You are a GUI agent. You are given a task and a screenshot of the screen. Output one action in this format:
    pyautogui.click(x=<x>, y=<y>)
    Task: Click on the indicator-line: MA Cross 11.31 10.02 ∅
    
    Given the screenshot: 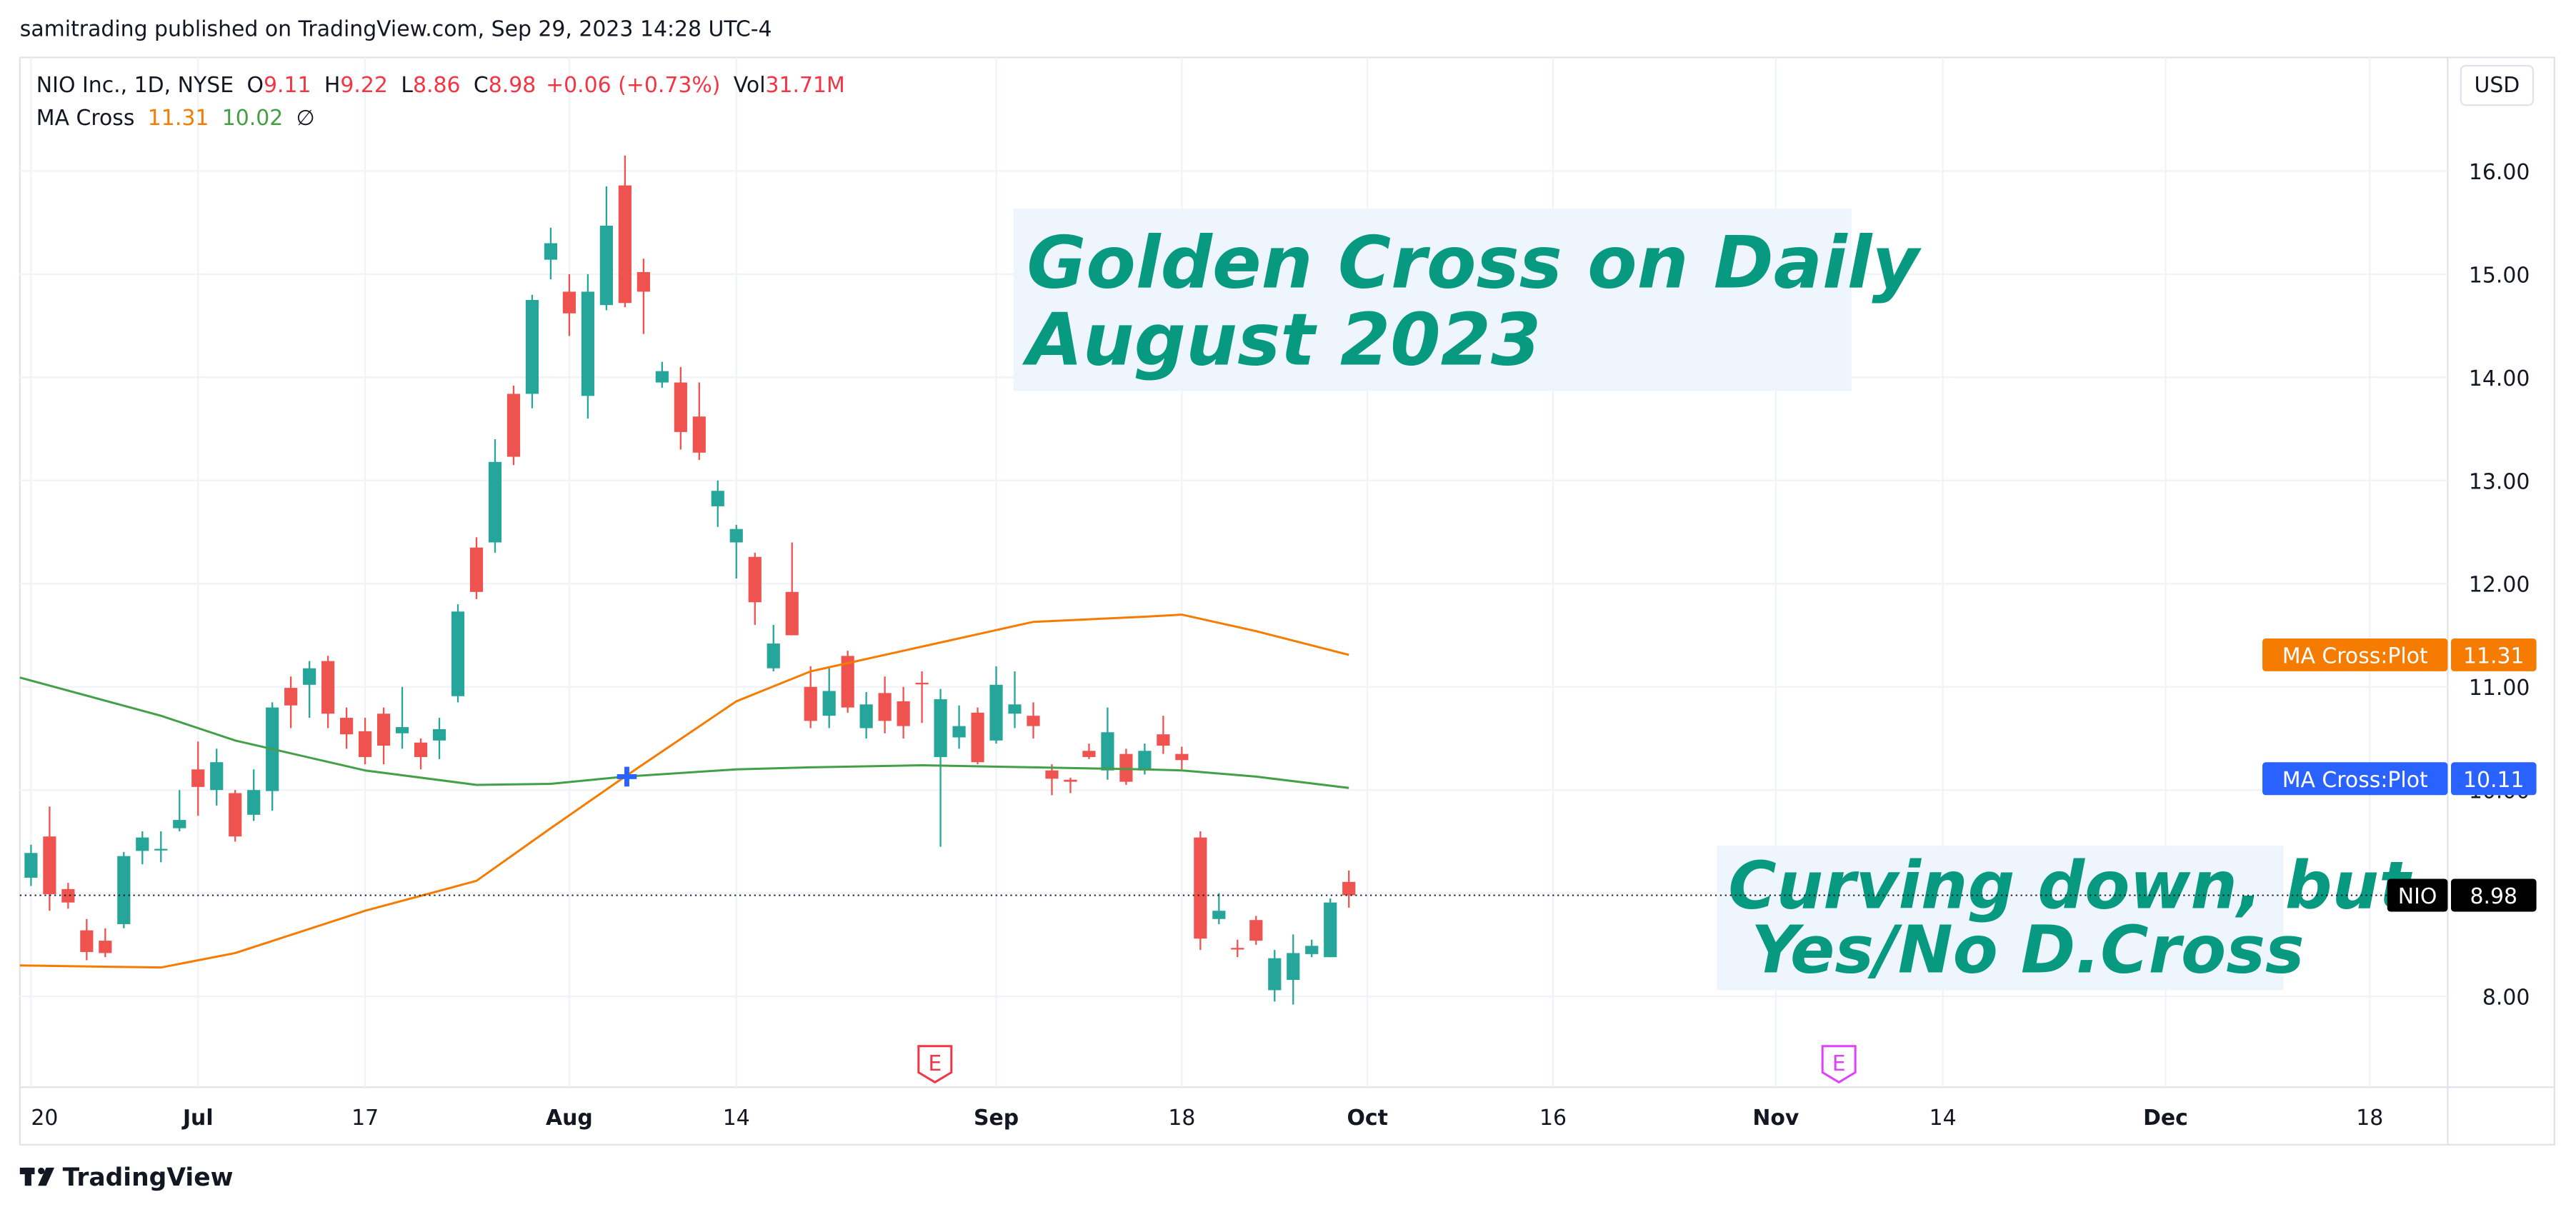 What is the action you would take?
    pyautogui.click(x=176, y=118)
    